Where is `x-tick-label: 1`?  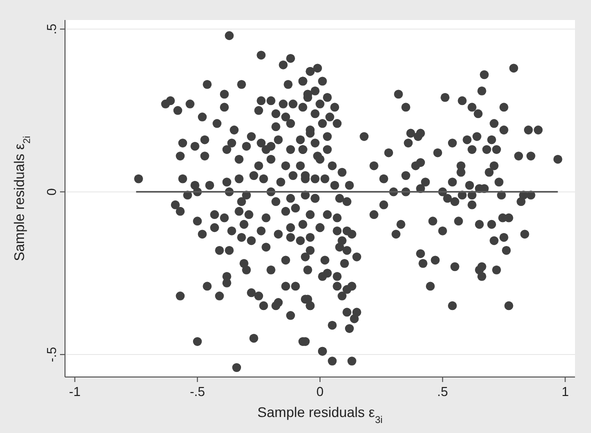
x-tick-label: 1 is located at coordinates (565, 391).